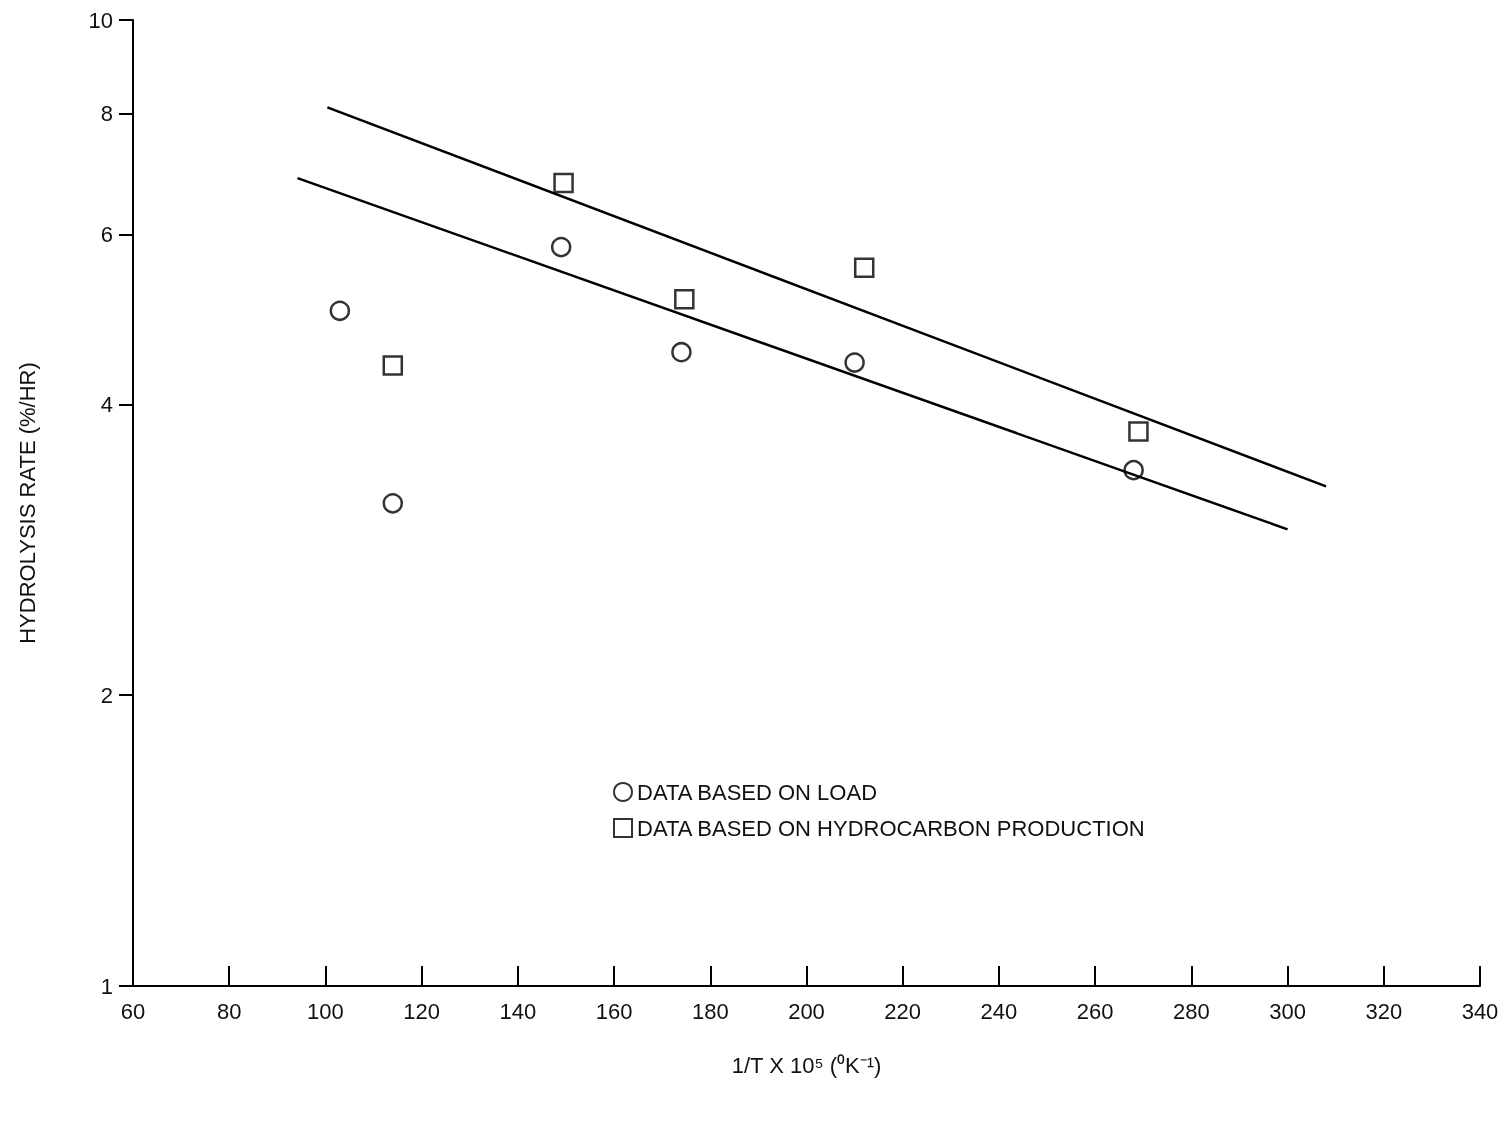  What do you see at coordinates (100, 20) in the screenshot?
I see `y-tick-label: 10` at bounding box center [100, 20].